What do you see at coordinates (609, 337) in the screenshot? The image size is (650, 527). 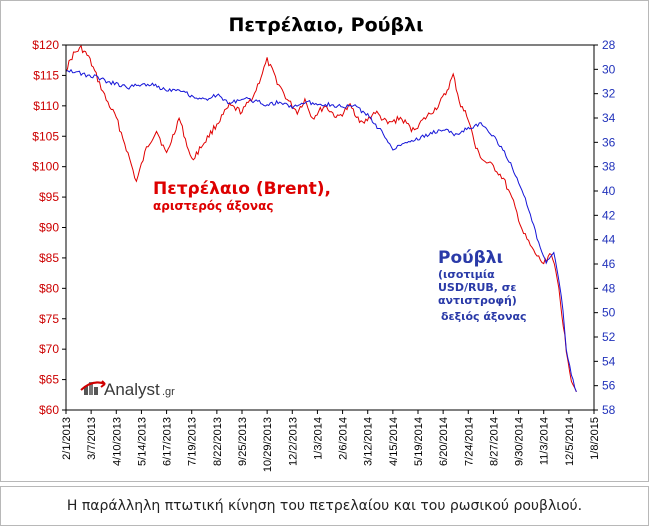 I see `right-tick-label: 52` at bounding box center [609, 337].